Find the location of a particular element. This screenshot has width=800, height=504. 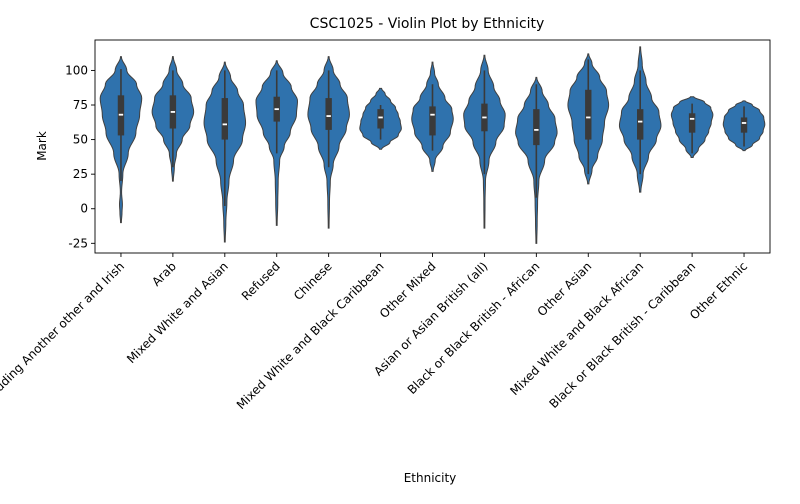

chart-title: CSC1025 - Violin Plot by Ethnicity is located at coordinates (427, 24).